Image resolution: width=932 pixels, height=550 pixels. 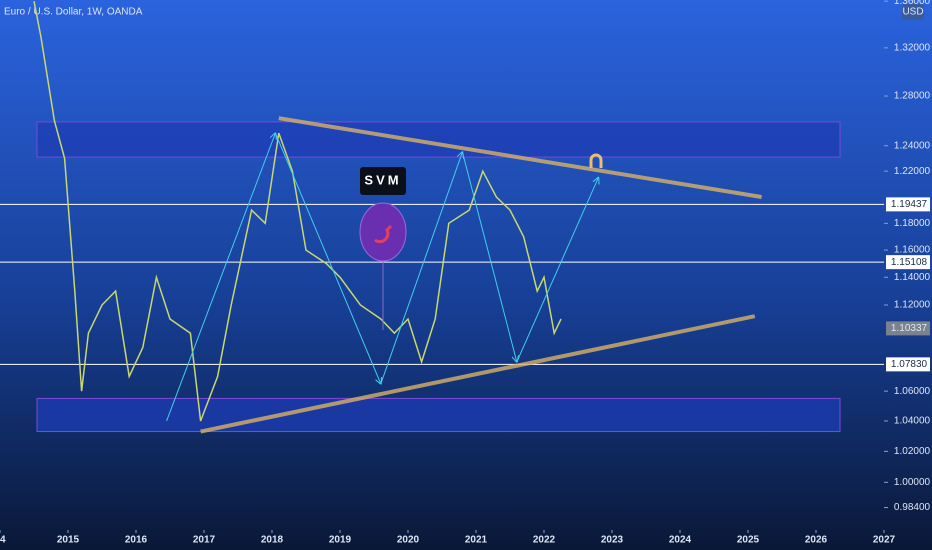 I want to click on last-price-box, so click(x=908, y=328).